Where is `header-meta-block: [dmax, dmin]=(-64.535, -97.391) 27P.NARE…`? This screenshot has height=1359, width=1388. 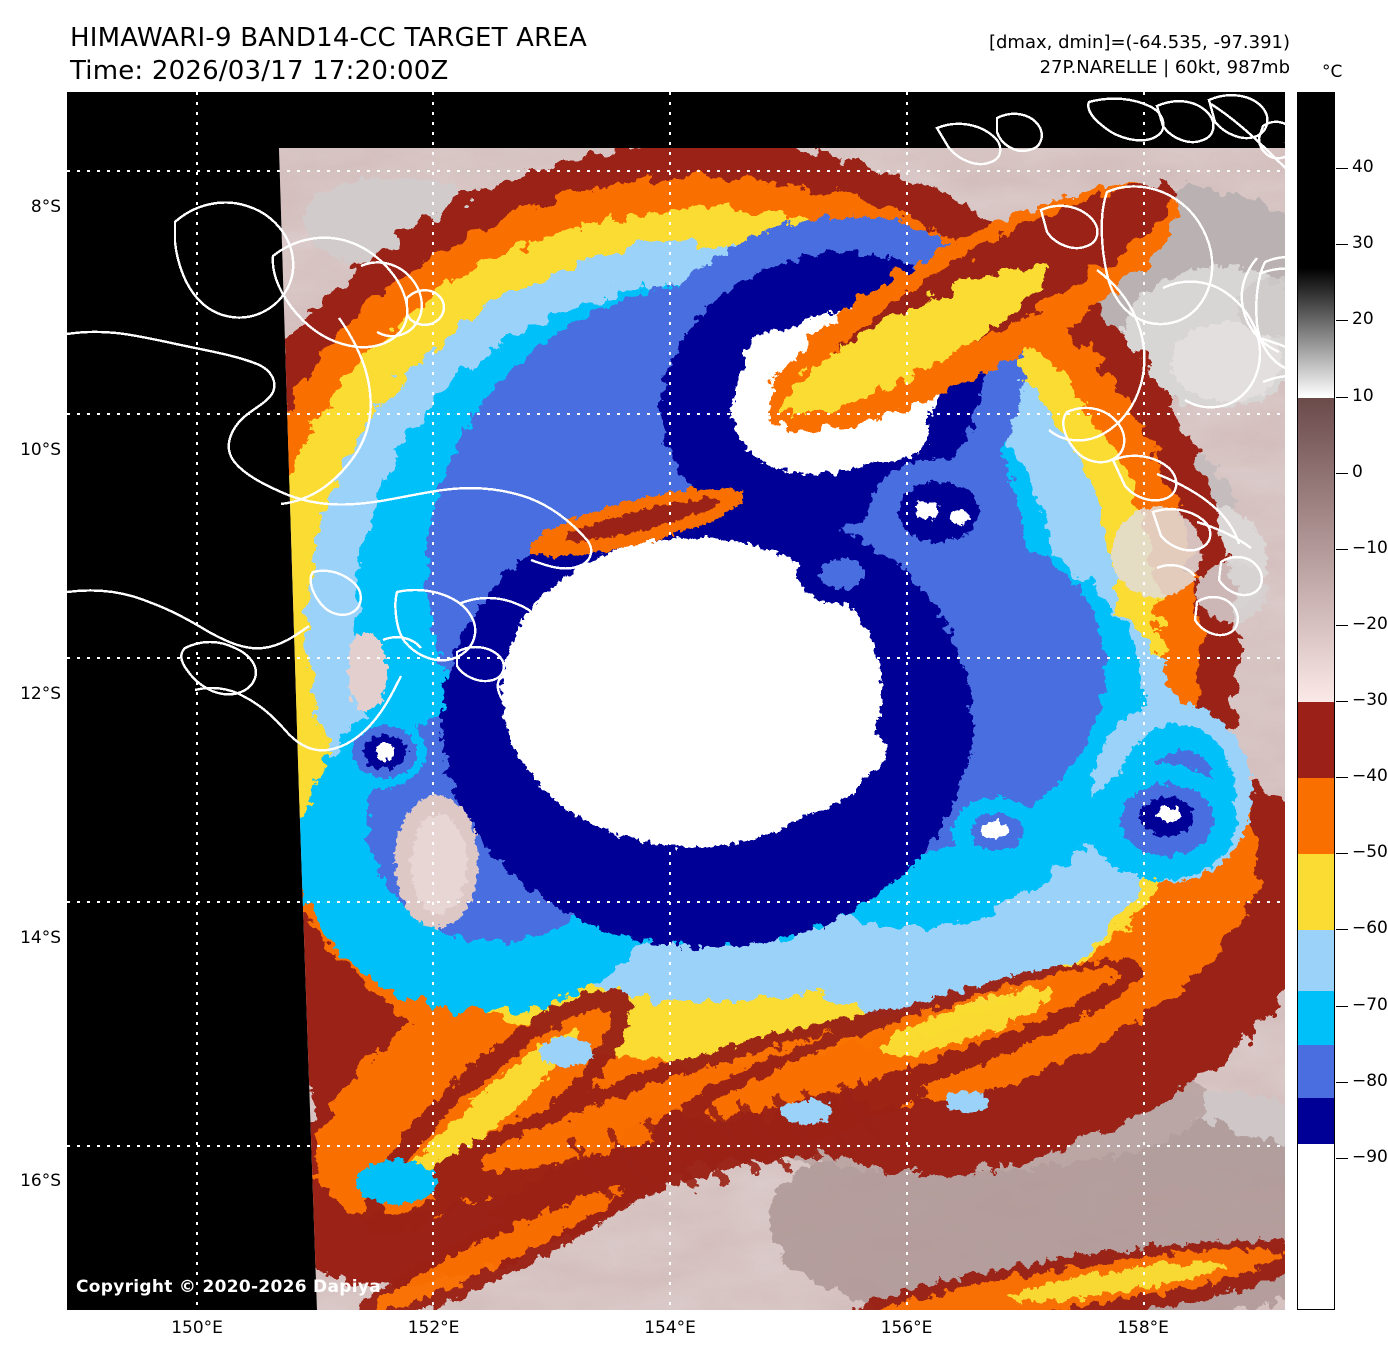
header-meta-block: [dmax, dmin]=(-64.535, -97.391) 27P.NARE… is located at coordinates (1139, 55).